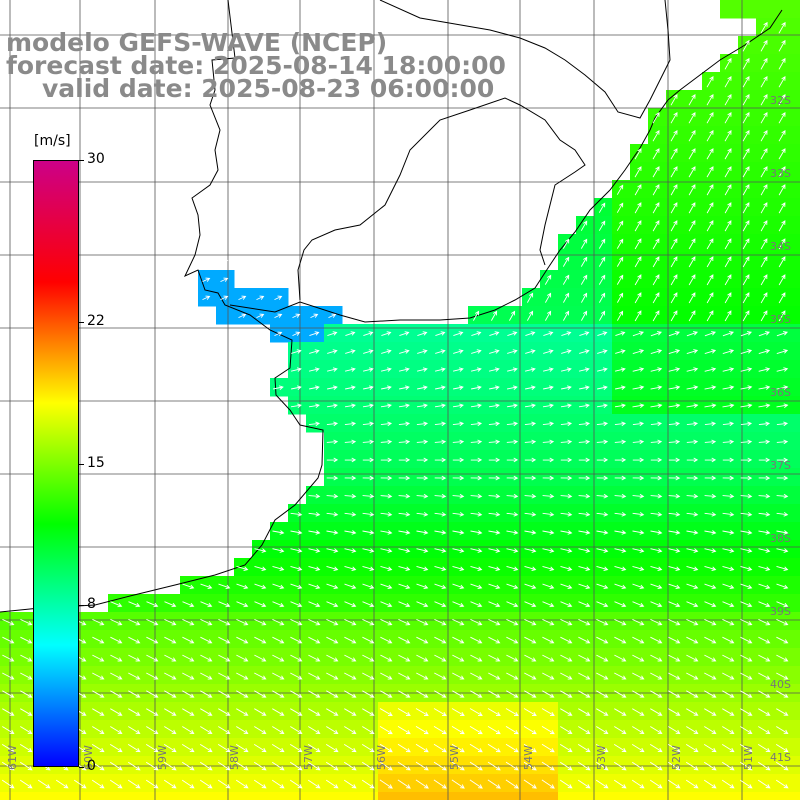 The image size is (800, 800). I want to click on colorbar, so click(56, 463).